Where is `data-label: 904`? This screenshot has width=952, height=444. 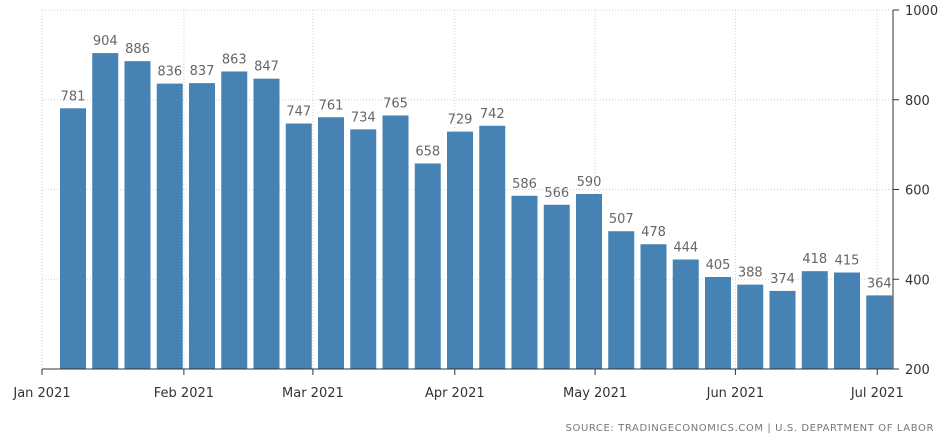
data-label: 904 is located at coordinates (105, 41).